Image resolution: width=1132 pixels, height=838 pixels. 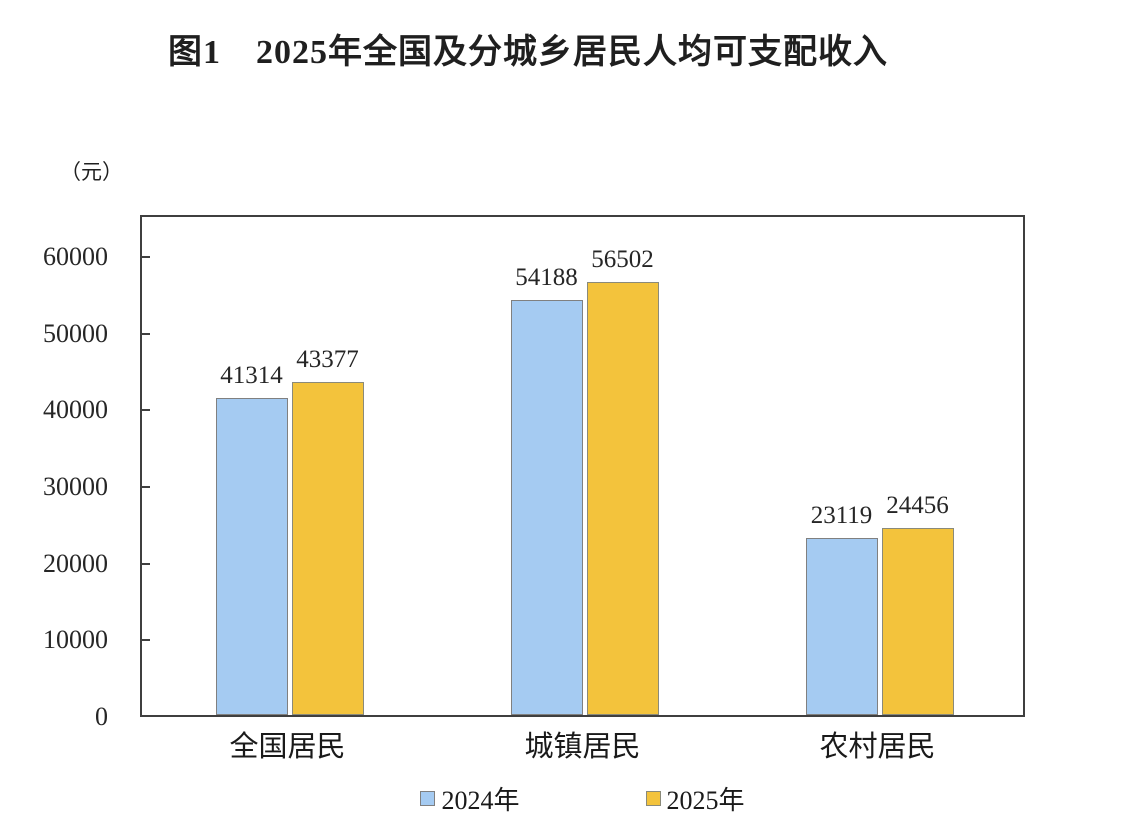 I want to click on value-label-2025-rural: 24456, so click(x=917, y=505).